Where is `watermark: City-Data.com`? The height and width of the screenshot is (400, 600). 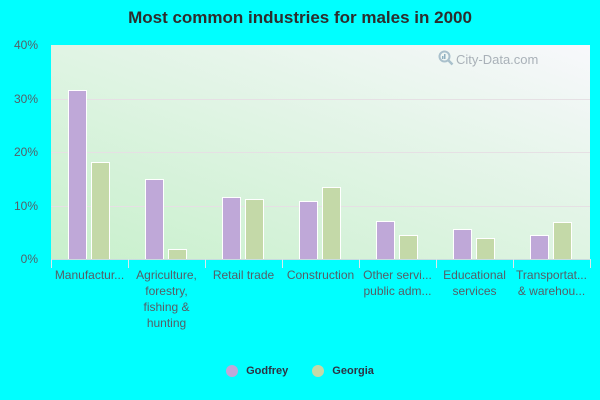 watermark: City-Data.com is located at coordinates (488, 59).